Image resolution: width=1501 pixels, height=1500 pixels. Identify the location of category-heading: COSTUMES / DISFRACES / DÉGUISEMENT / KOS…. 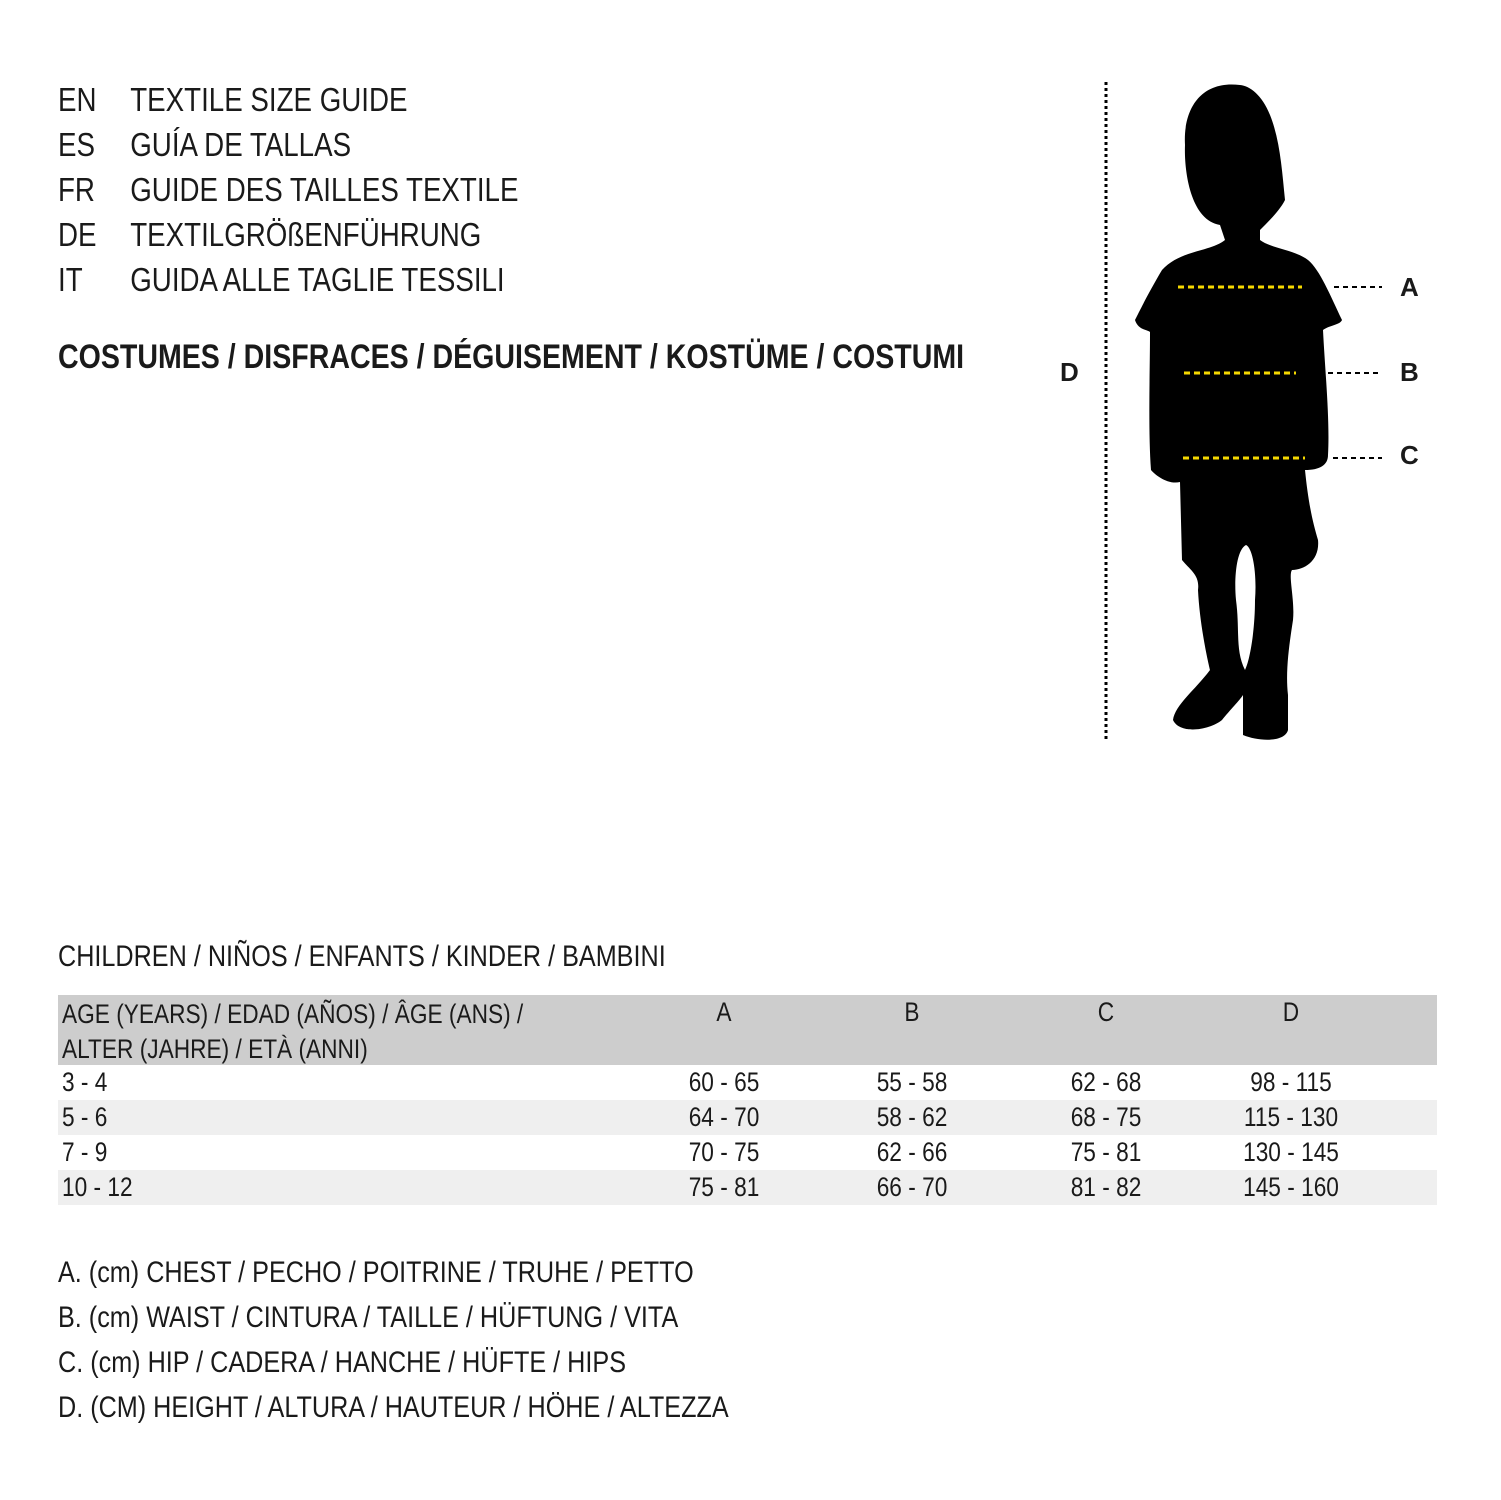
(511, 357).